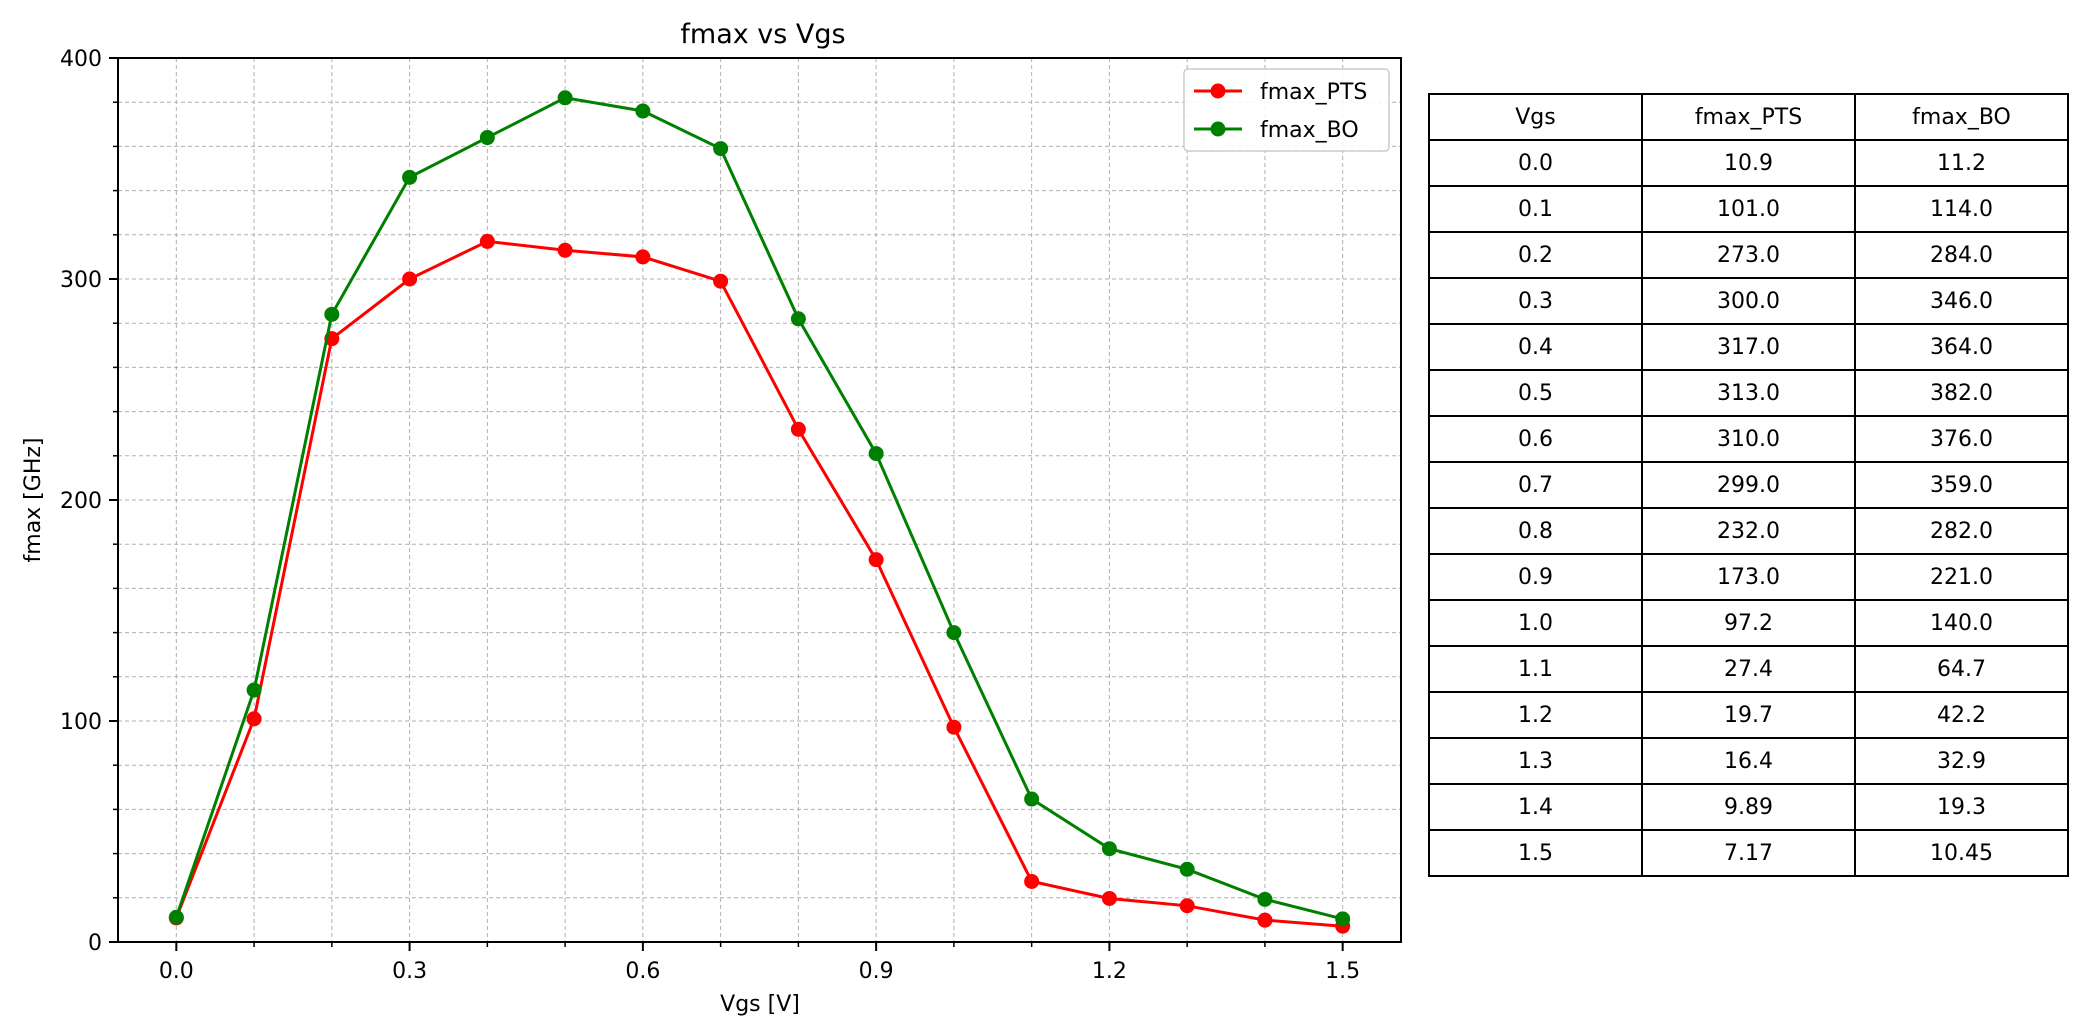  What do you see at coordinates (81, 280) in the screenshot?
I see `y-tick-label: 300` at bounding box center [81, 280].